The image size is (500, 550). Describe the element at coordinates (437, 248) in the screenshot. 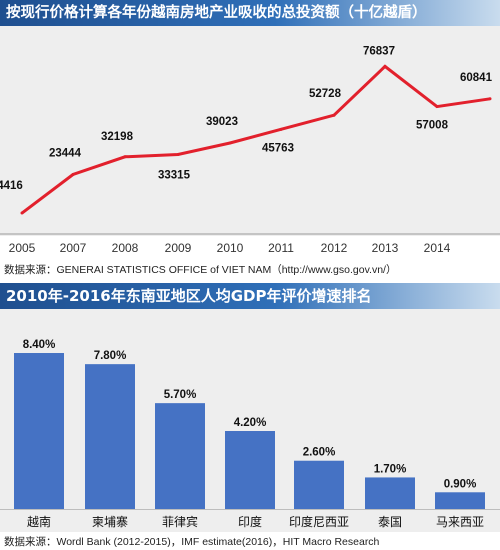

I see `x-tick-label: 2014` at that location.